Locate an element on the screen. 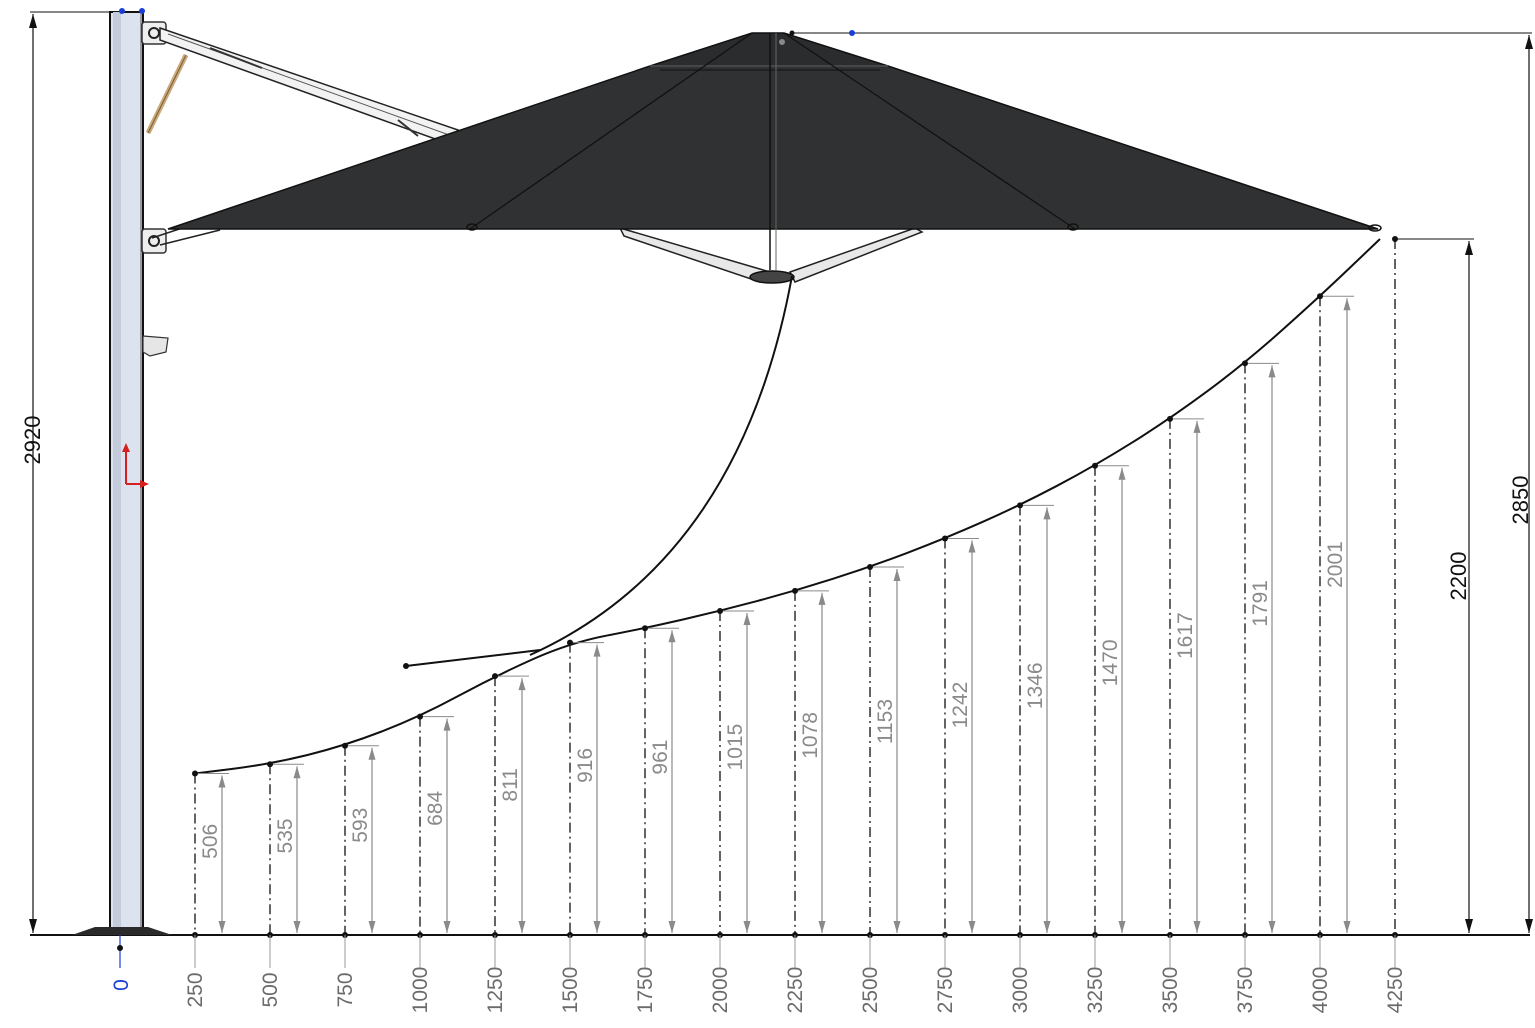 This screenshot has height=1028, width=1535. x-tick-label: 3750 is located at coordinates (1245, 990).